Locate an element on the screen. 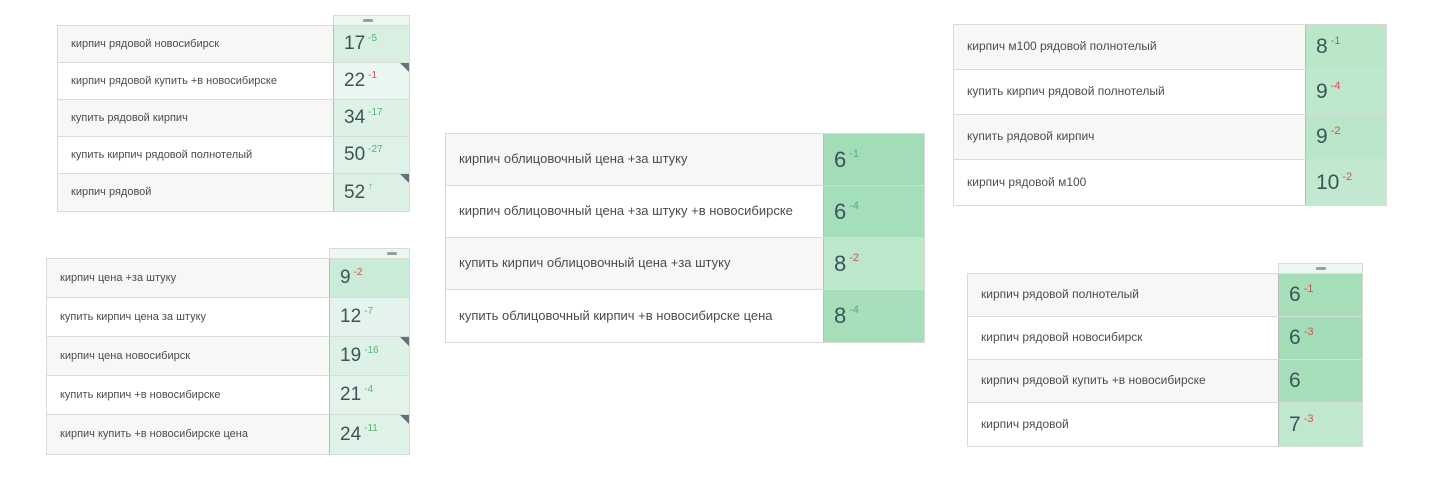 This screenshot has width=1430, height=477. keyword-row: кирпич рядовой 52 ↑ is located at coordinates (233, 192).